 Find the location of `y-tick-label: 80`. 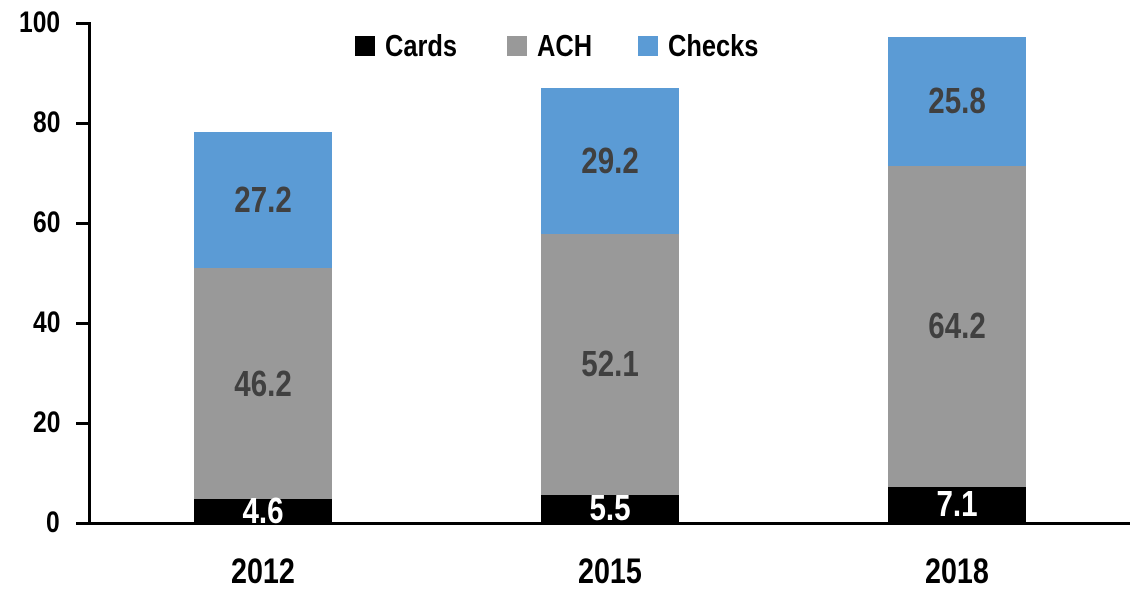

y-tick-label: 80 is located at coordinates (30, 123).